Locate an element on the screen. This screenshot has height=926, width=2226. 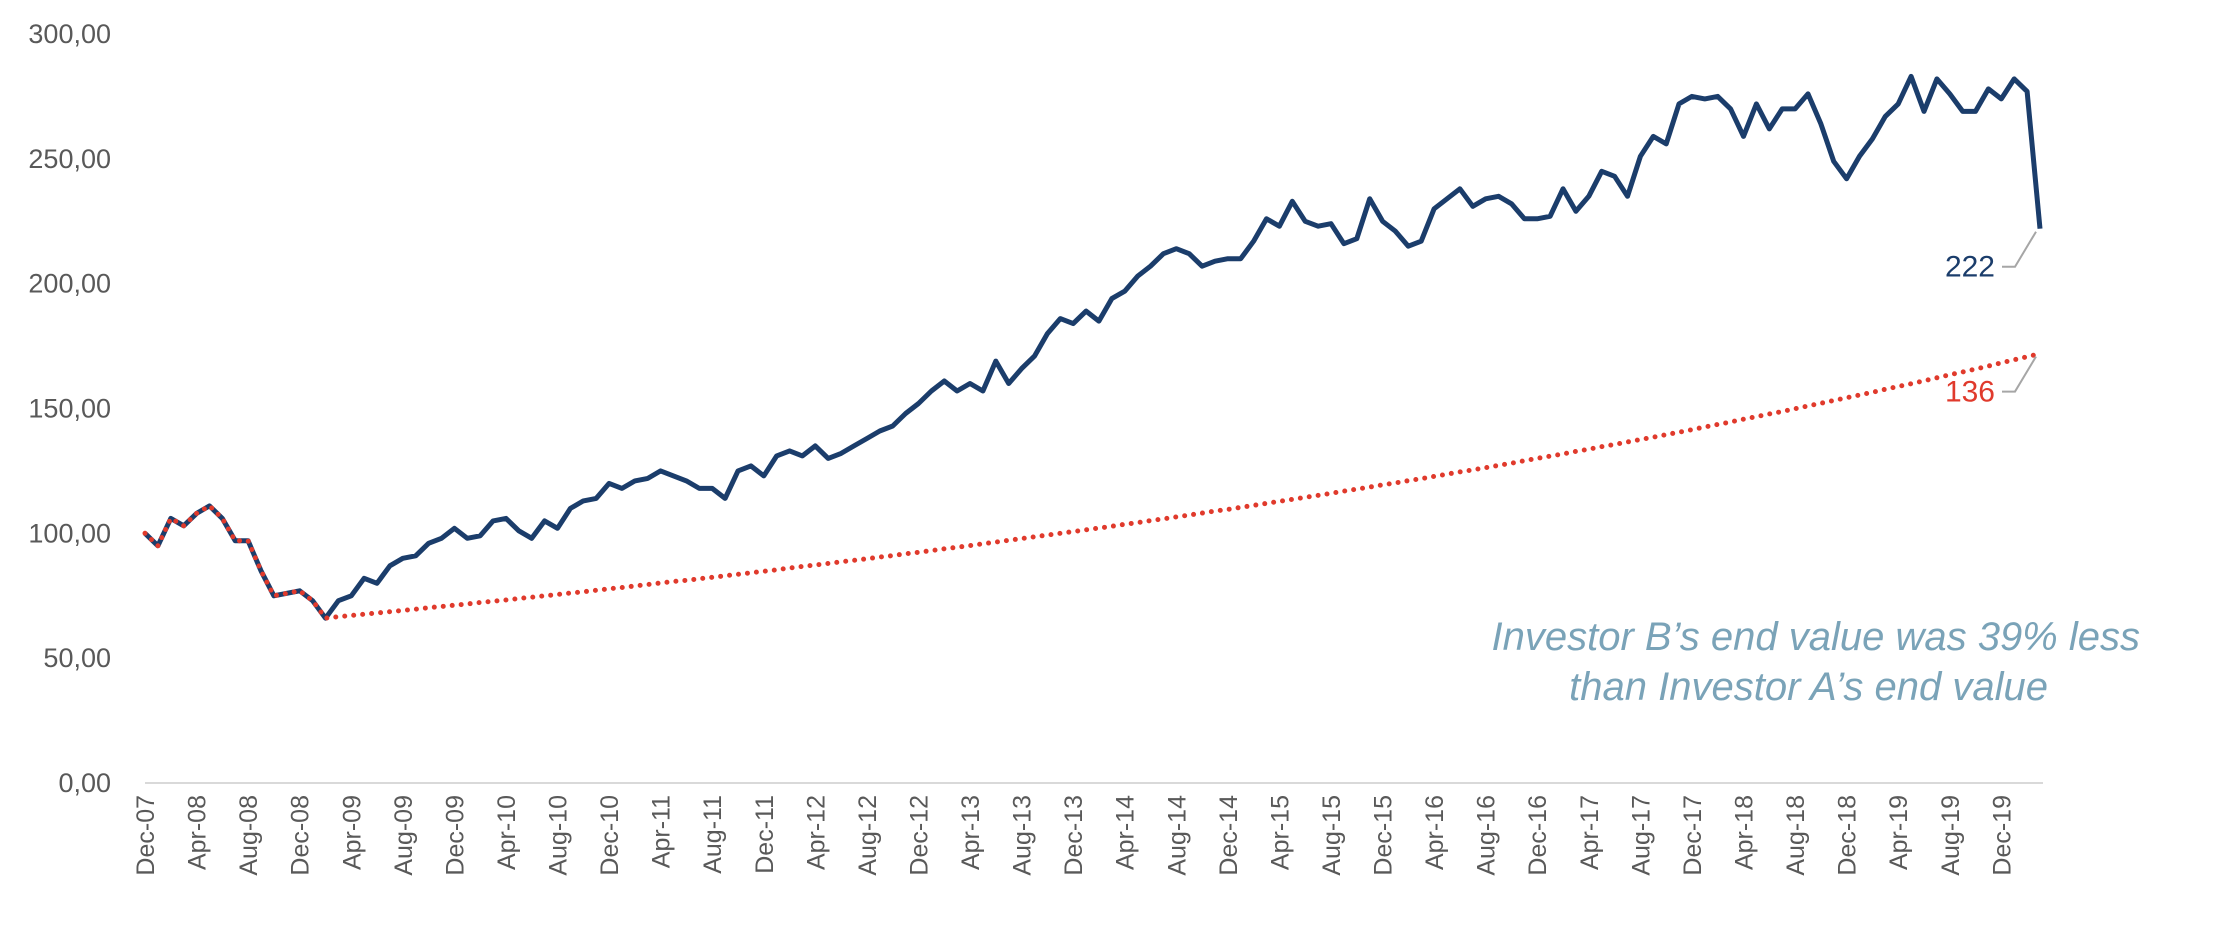
annotation-line-2: than Investor A’s end value is located at coordinates (1808, 687).